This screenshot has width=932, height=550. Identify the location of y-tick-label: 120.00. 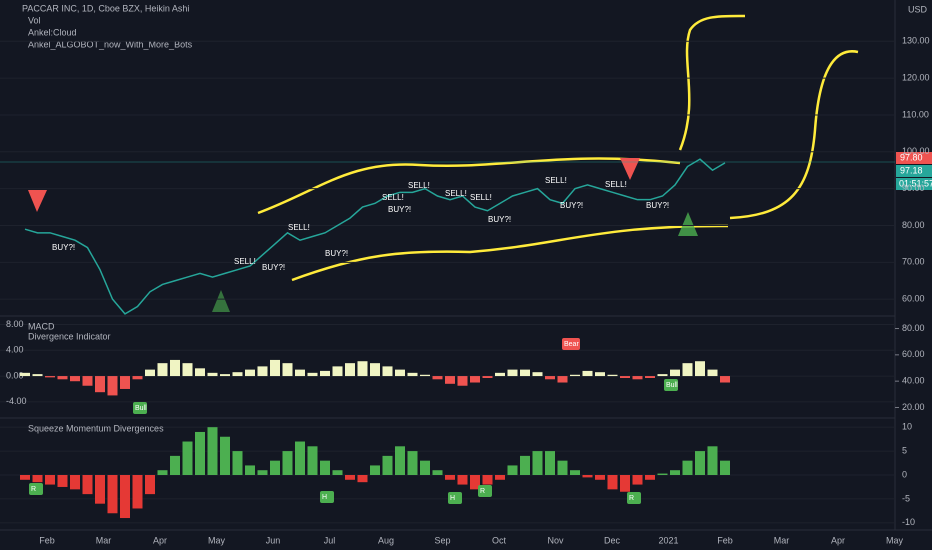
(916, 77).